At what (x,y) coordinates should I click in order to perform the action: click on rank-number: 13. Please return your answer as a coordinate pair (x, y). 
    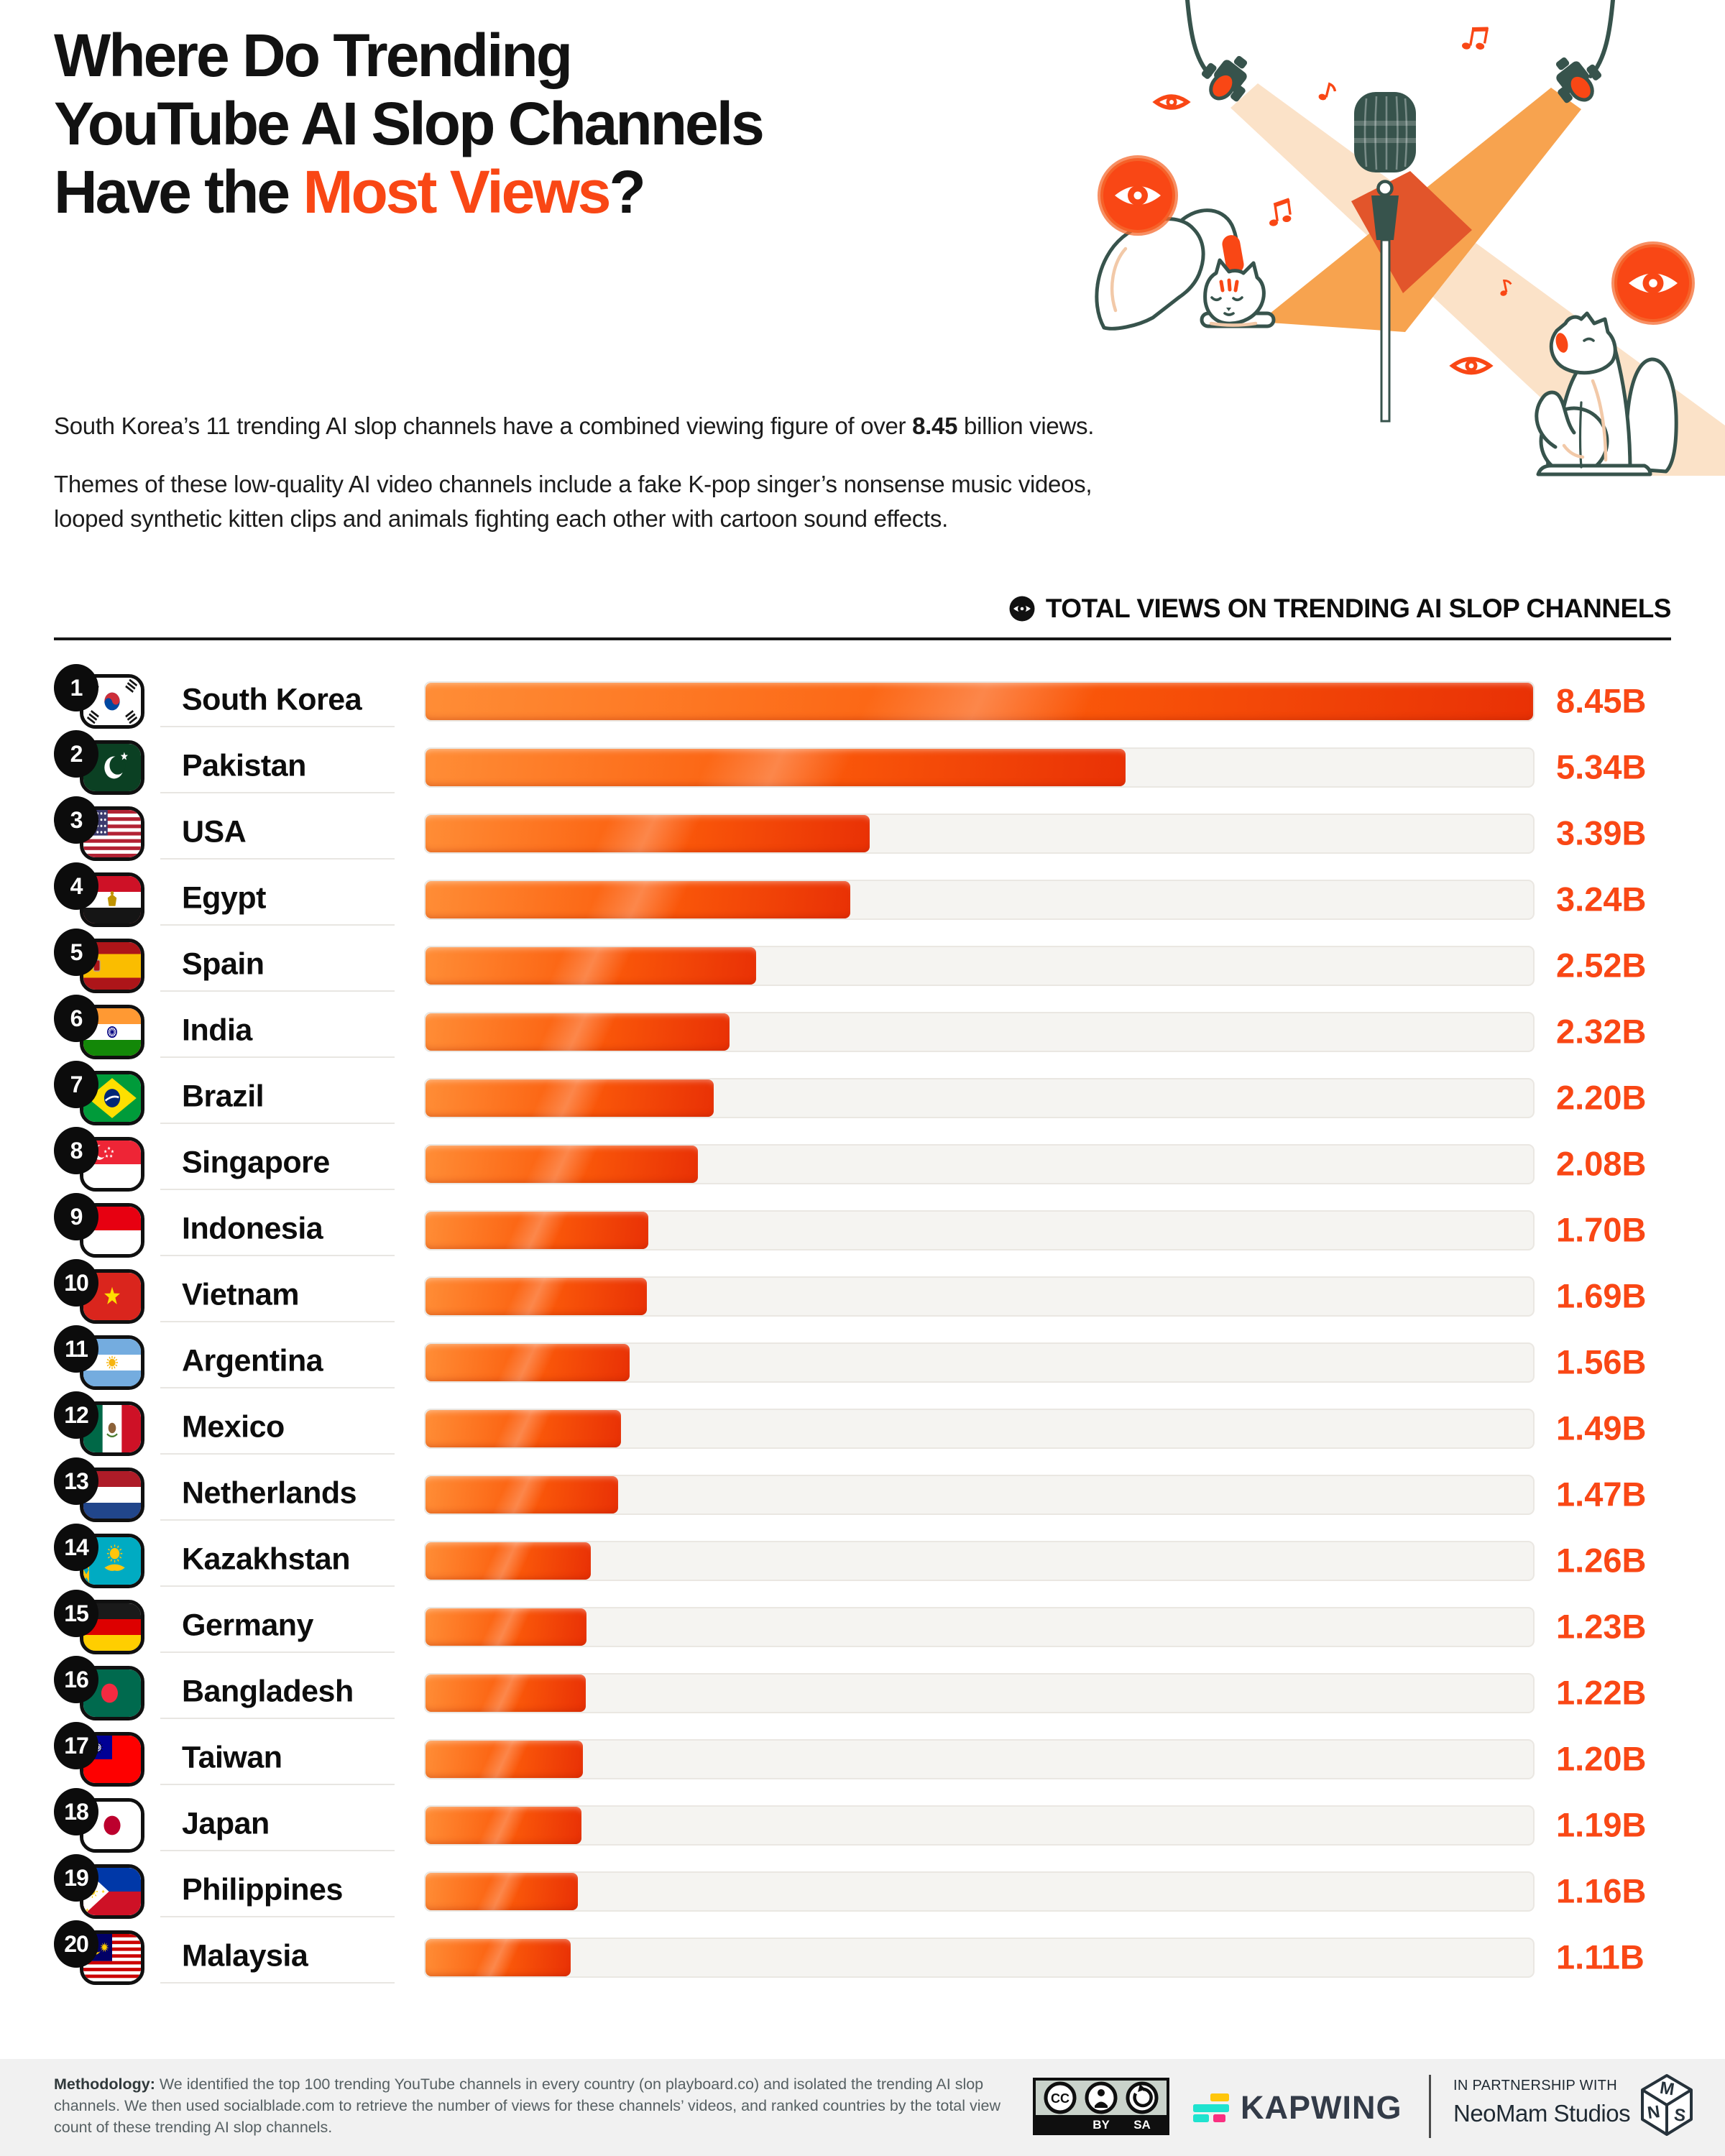
    Looking at the image, I should click on (76, 1481).